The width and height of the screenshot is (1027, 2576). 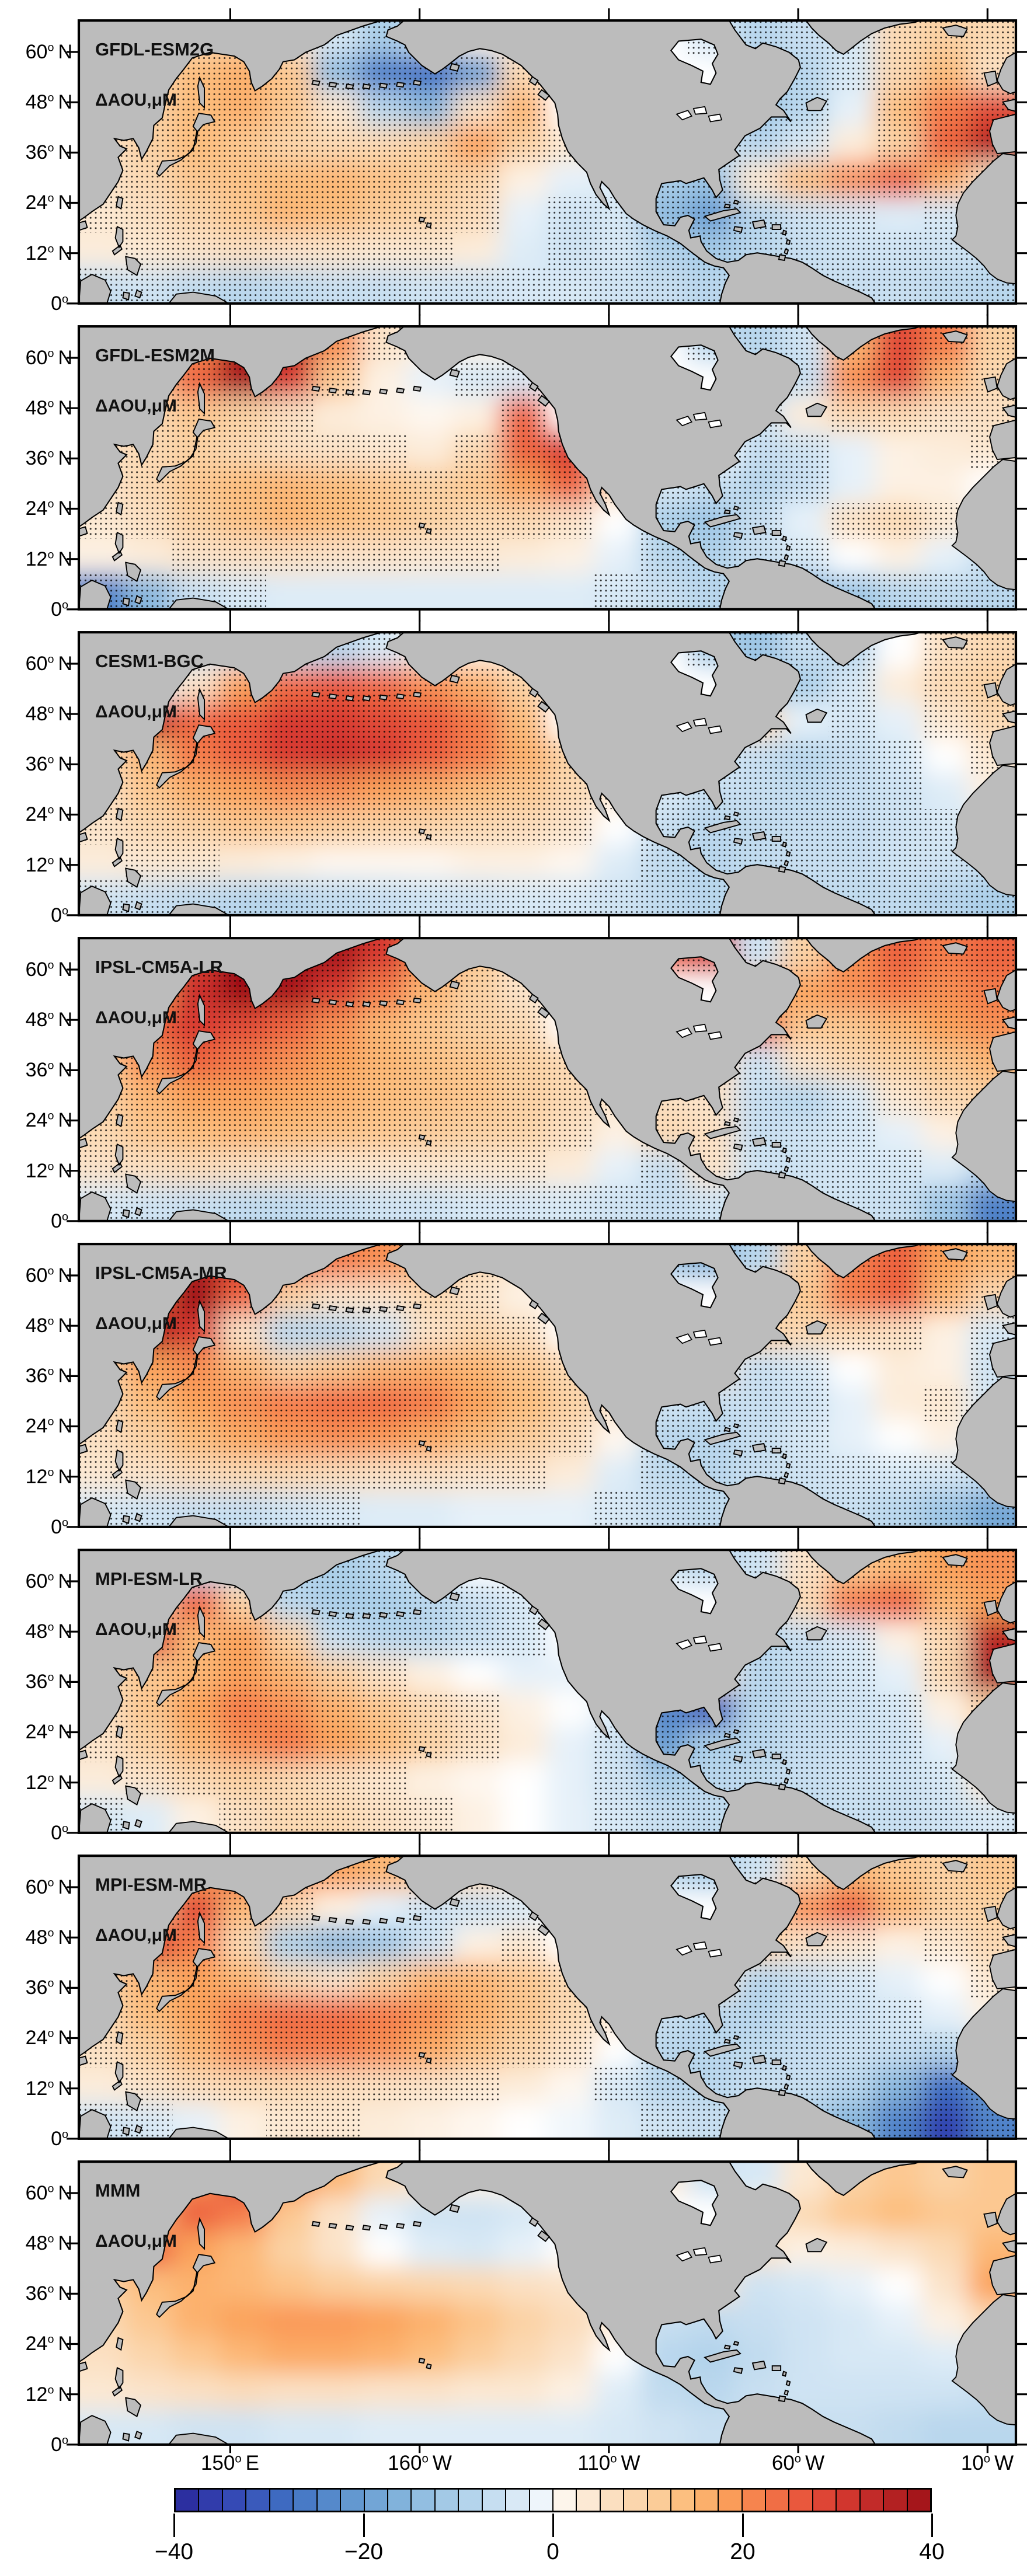 I want to click on latitude-label: 24o N, so click(x=36, y=815).